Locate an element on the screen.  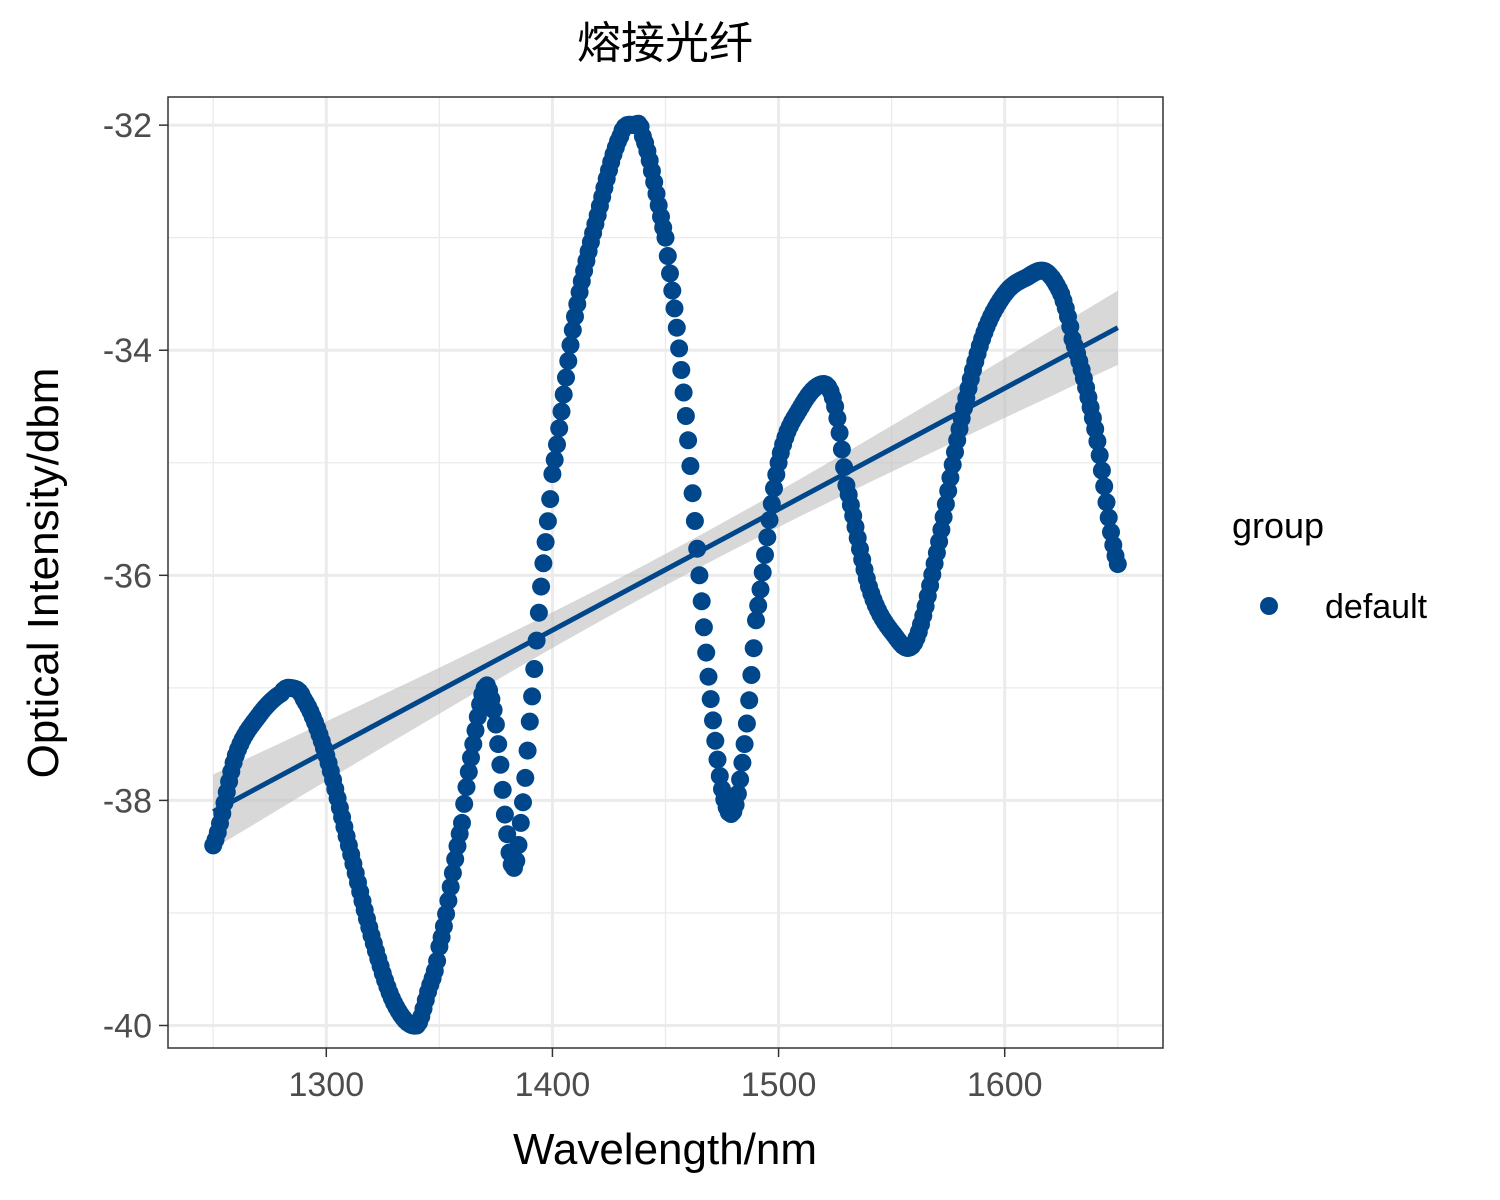
x-axis-ticks: 1300 1400 1500 1600 is located at coordinates (665, 1076).